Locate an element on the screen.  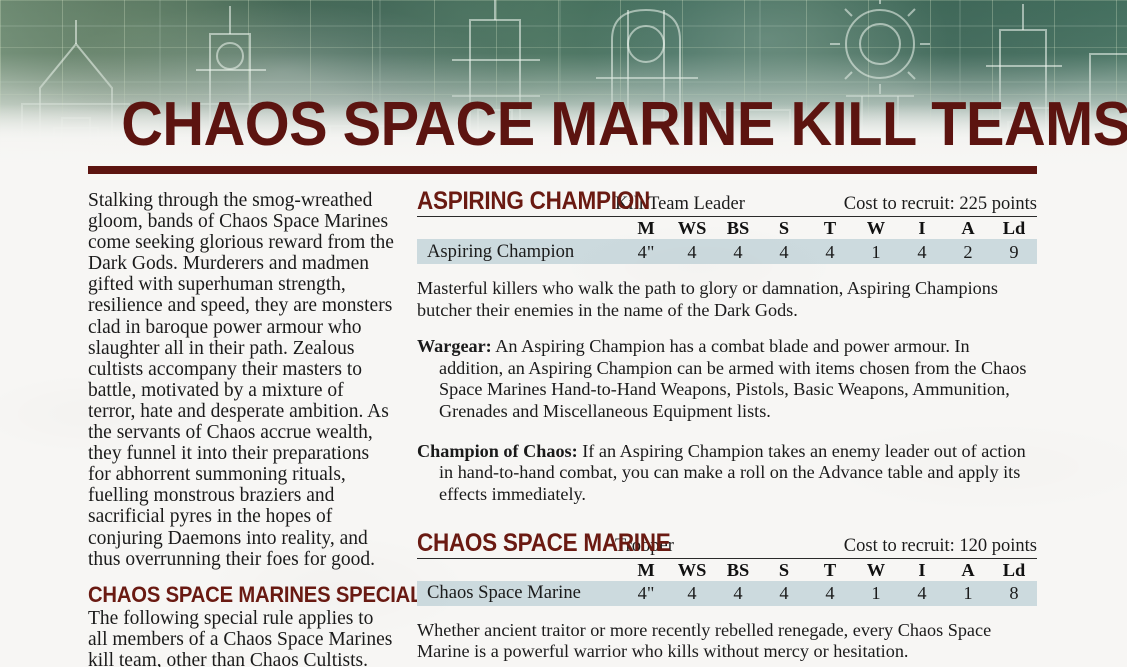
page-title: CHAOS SPACE MARINE KILL TEAMS is located at coordinates (624, 124).